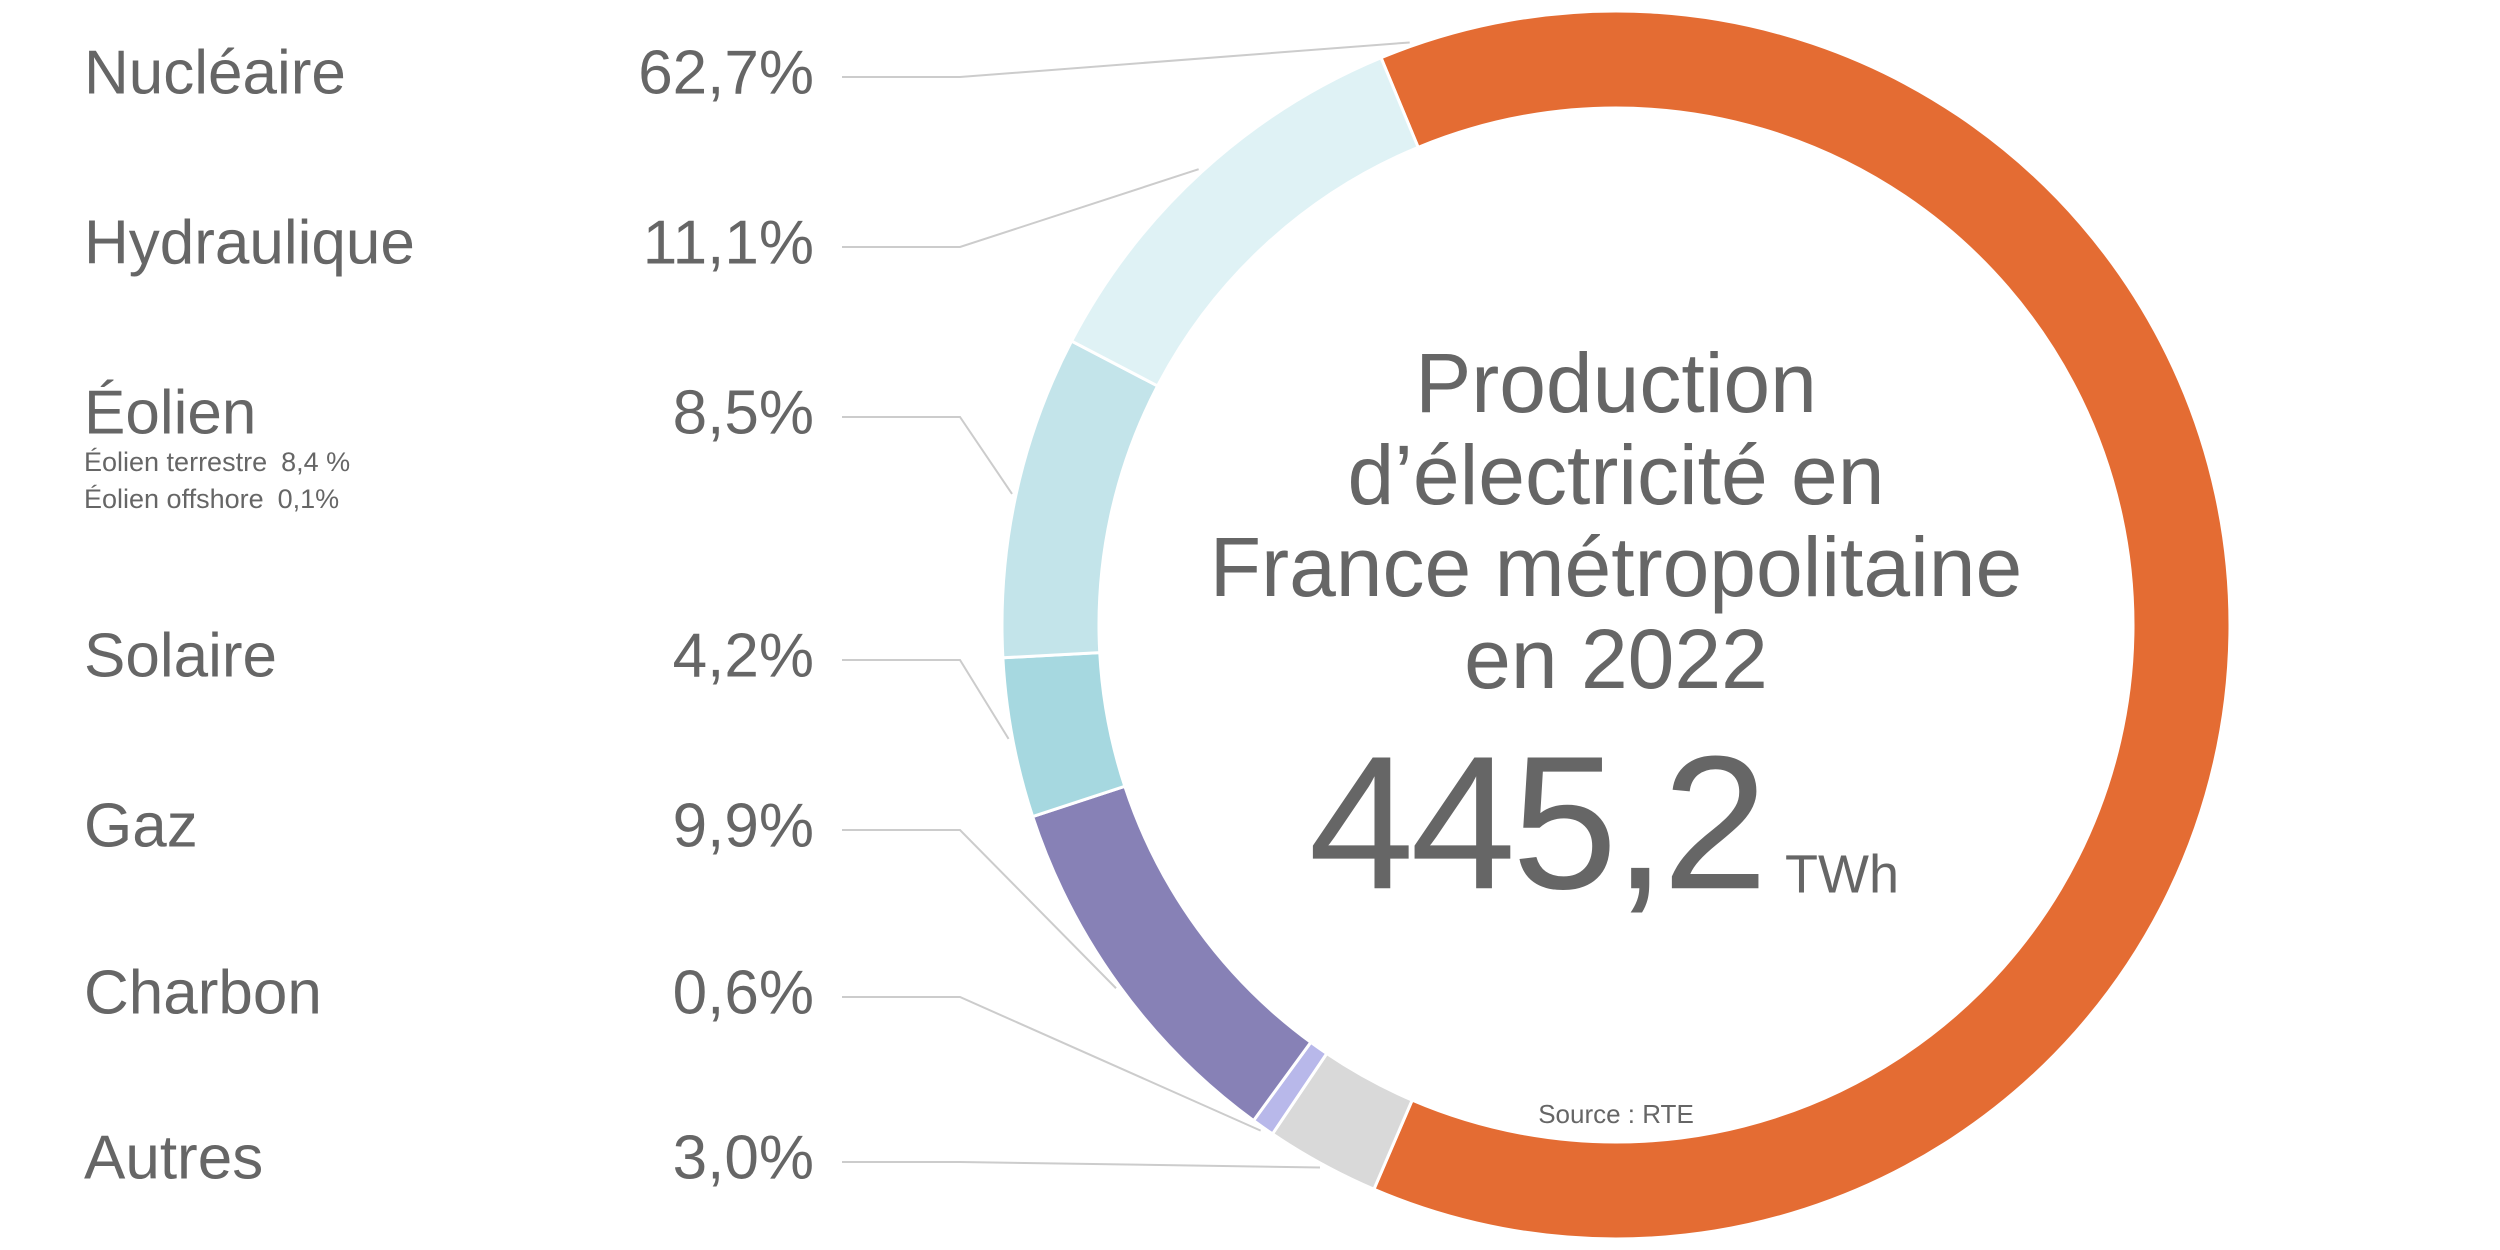 Image resolution: width=2500 pixels, height=1250 pixels. What do you see at coordinates (1616, 567) in the screenshot?
I see `chart-title: France métropolitaine` at bounding box center [1616, 567].